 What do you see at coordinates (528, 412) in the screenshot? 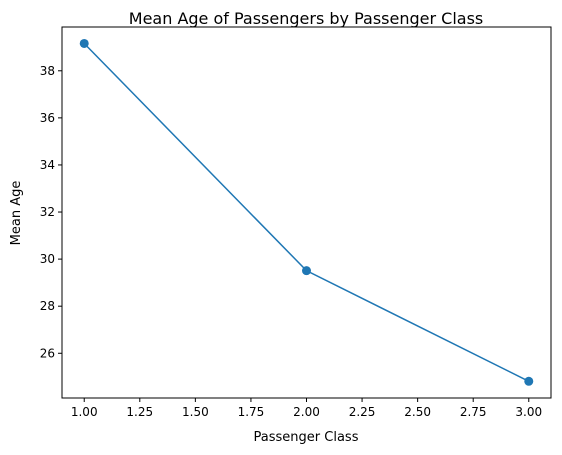
I see `x-tick-label: 3.00` at bounding box center [528, 412].